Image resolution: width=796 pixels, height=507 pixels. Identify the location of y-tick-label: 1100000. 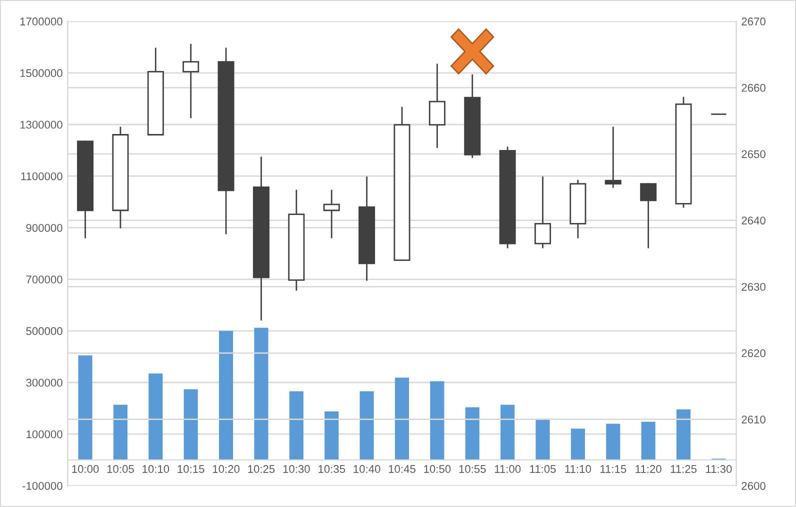
(41, 176).